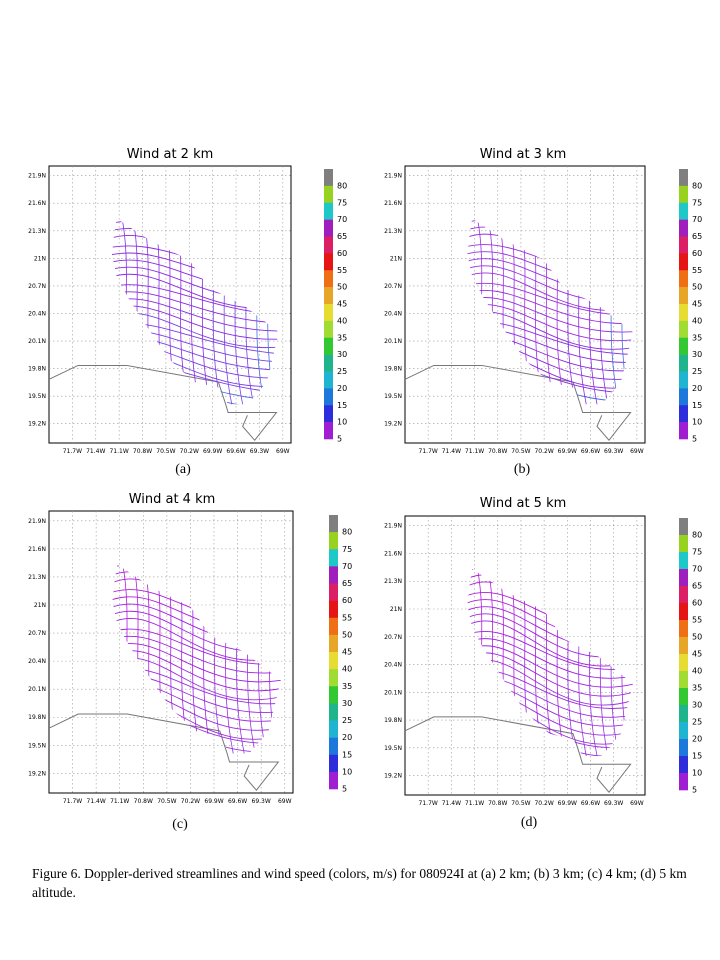 This screenshot has height=960, width=720. I want to click on y-tick-label: 19.8N, so click(393, 369).